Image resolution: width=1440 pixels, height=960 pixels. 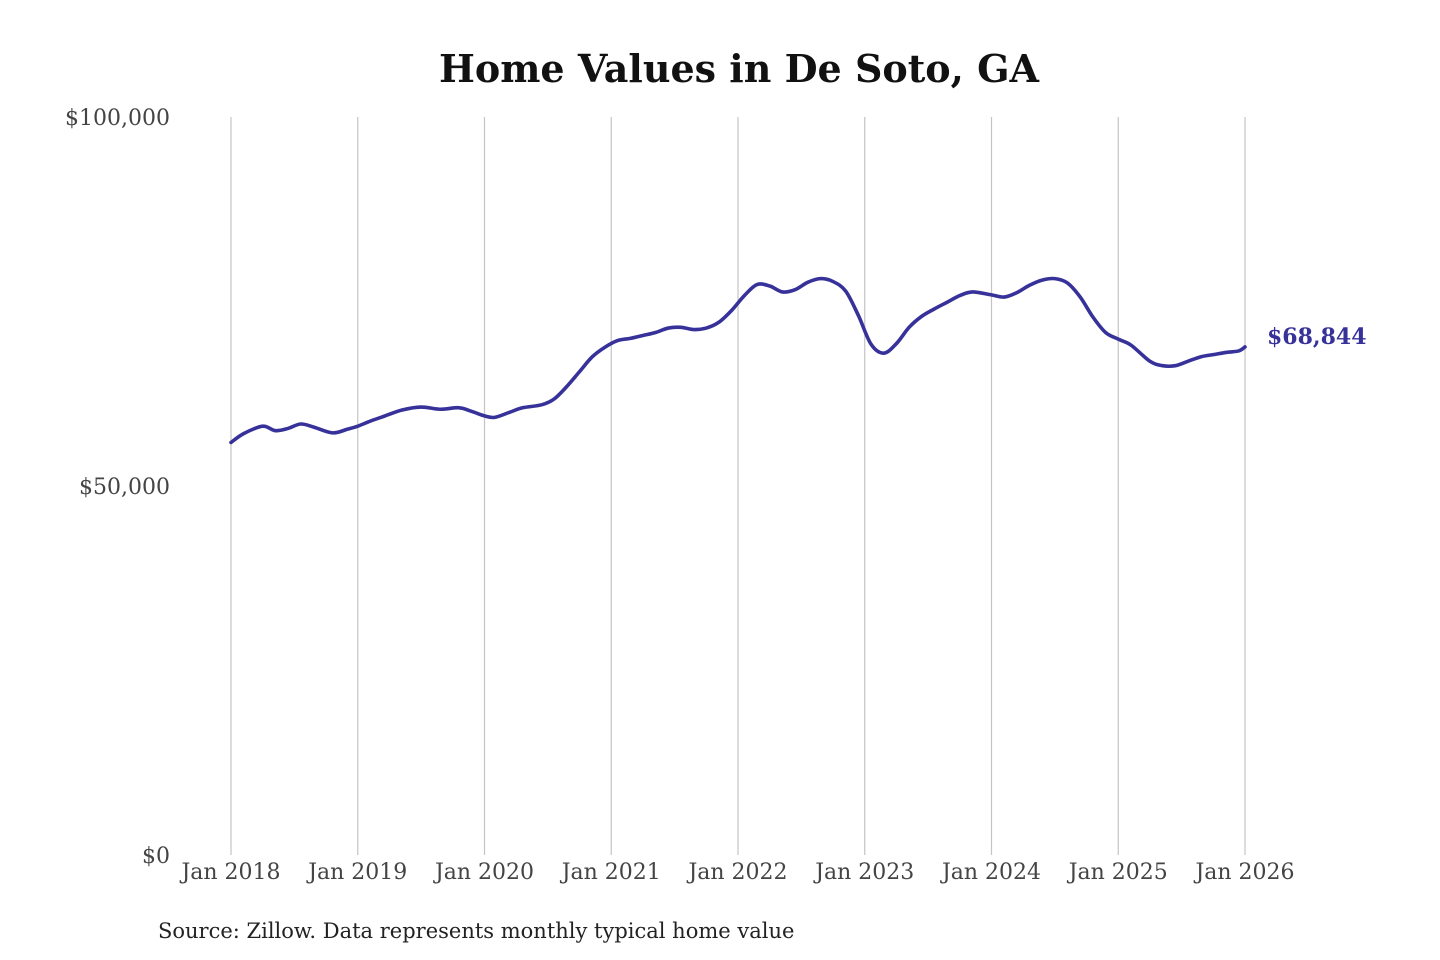 I want to click on y-tick-label: $100,000, so click(x=117, y=118).